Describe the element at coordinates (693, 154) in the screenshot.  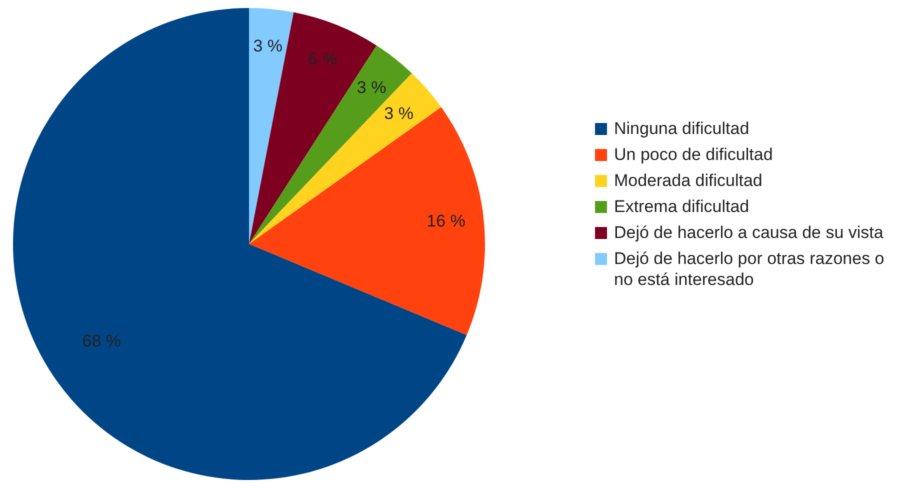
I see `legend-label: Un poco de dificultad` at that location.